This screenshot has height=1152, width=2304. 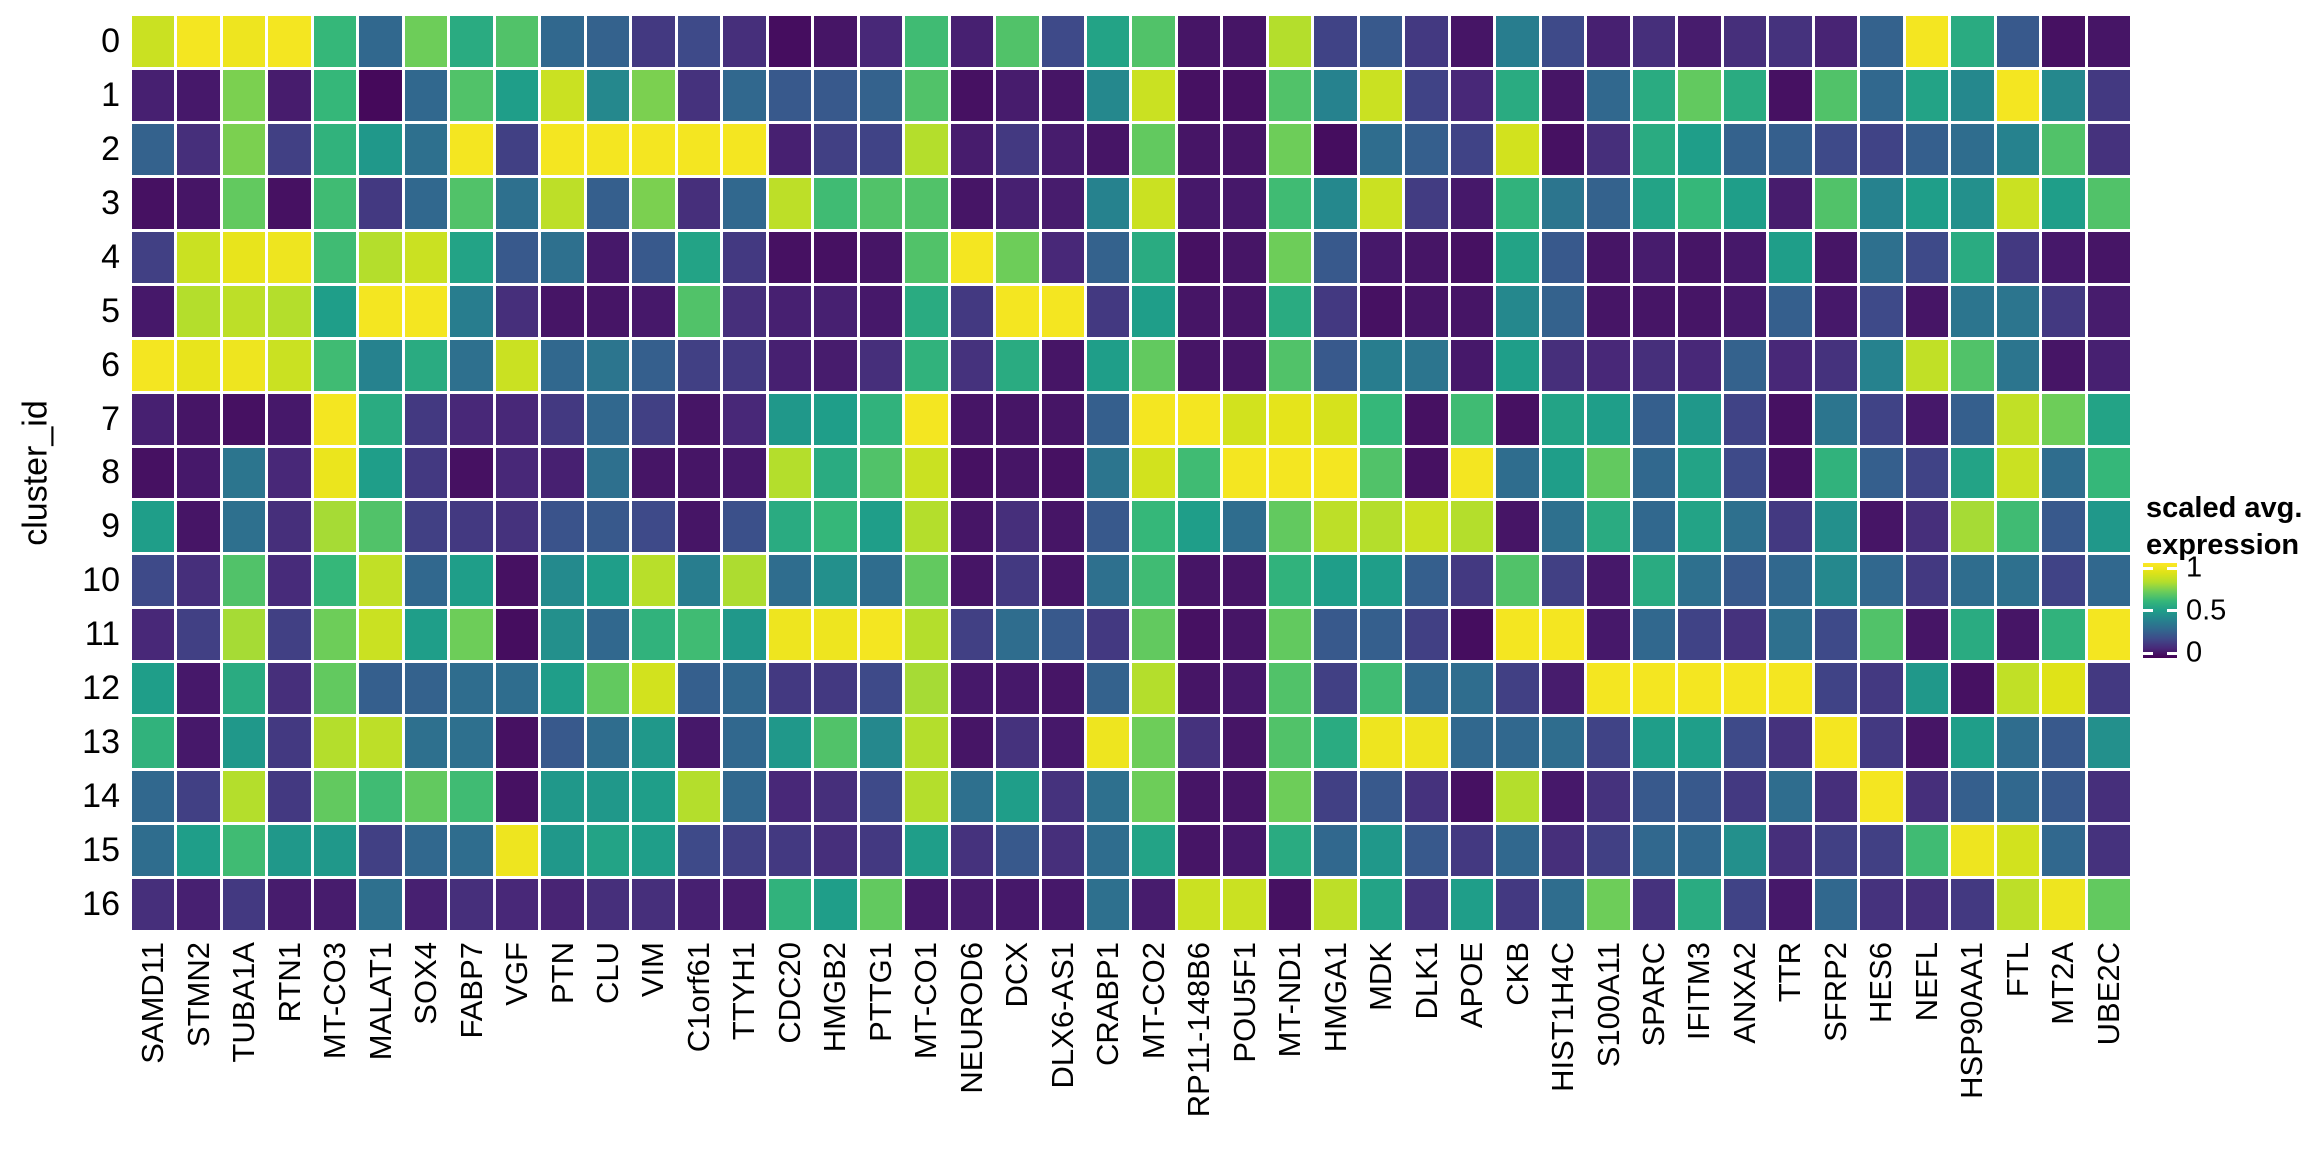 I want to click on y-tick-label: 6, so click(x=110, y=364).